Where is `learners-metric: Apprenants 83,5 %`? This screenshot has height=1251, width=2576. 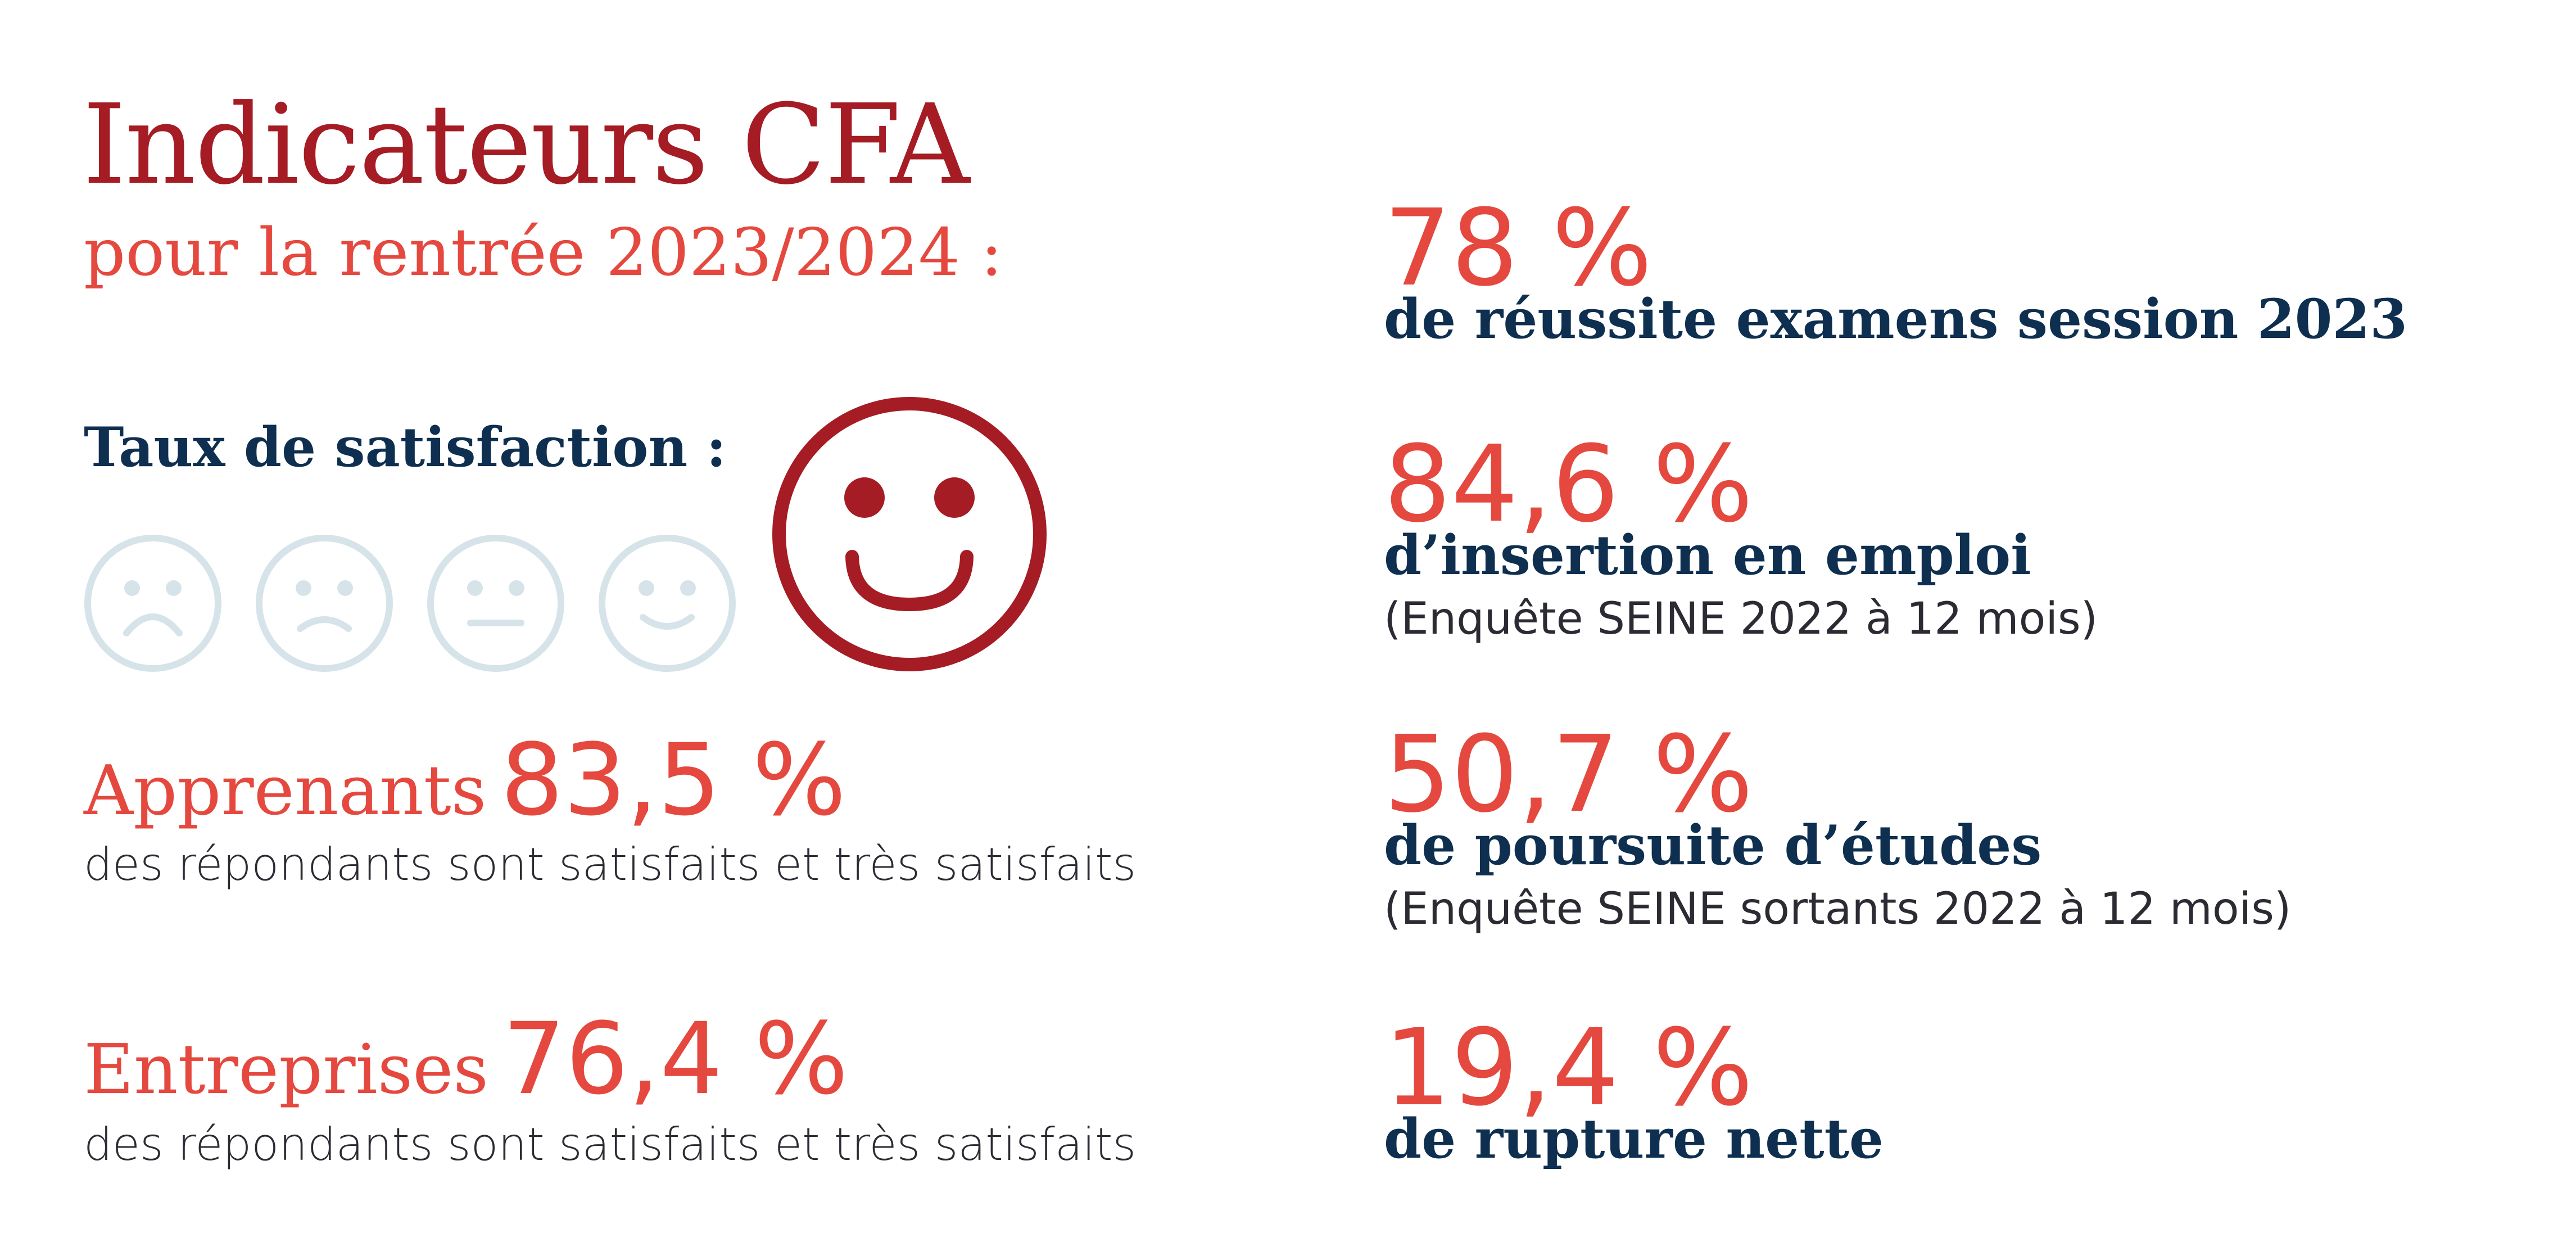 learners-metric: Apprenants 83,5 % is located at coordinates (465, 780).